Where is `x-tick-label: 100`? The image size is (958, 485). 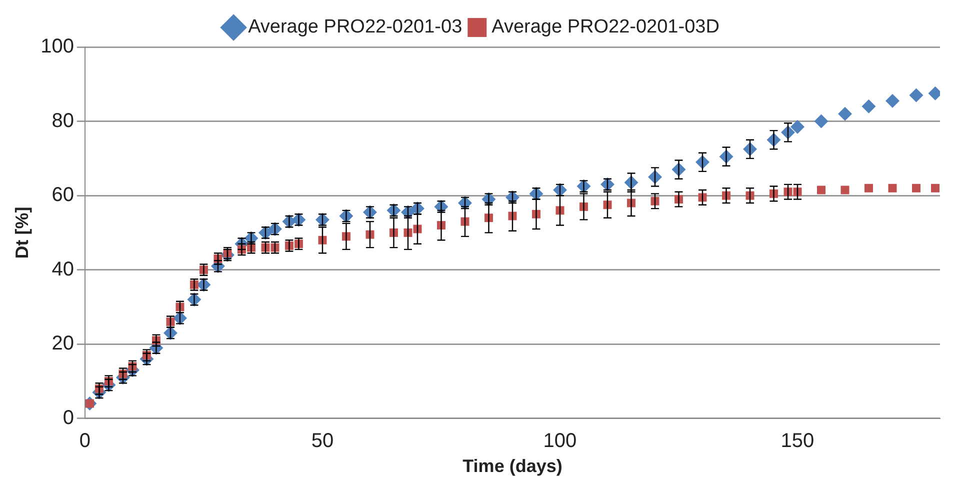
x-tick-label: 100 is located at coordinates (560, 441).